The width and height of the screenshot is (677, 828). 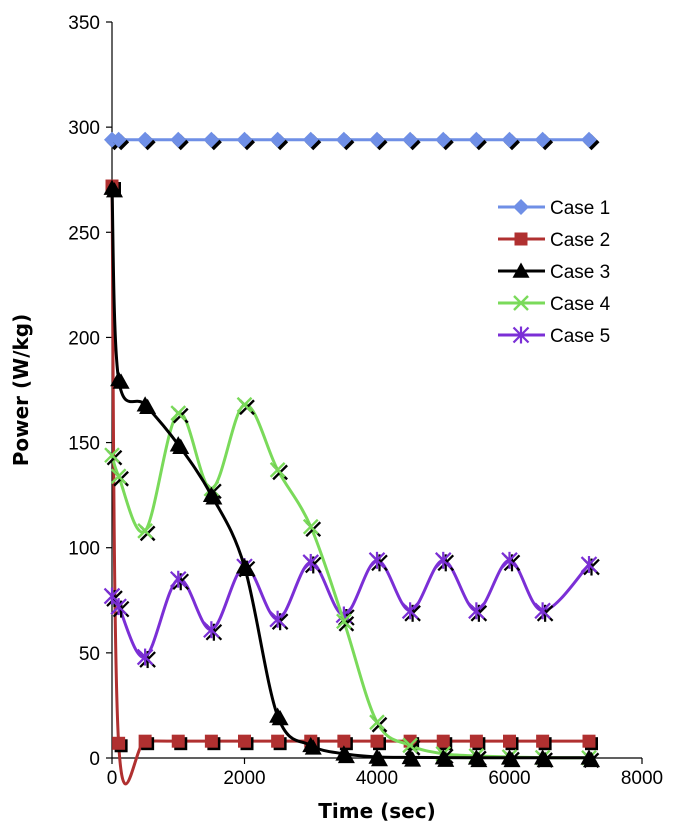 I want to click on y-tick-label: 100, so click(x=84, y=549).